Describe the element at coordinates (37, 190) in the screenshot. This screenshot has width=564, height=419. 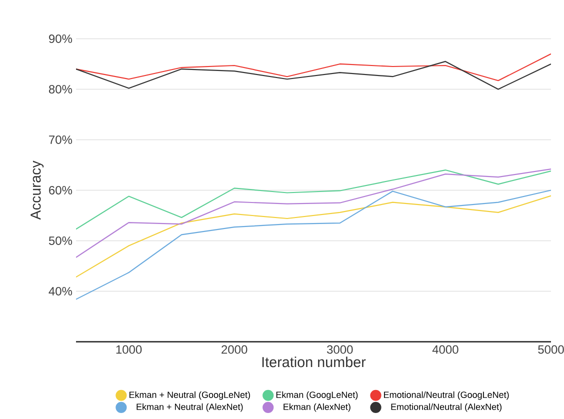
I see `y-axis-title: Accuracy` at that location.